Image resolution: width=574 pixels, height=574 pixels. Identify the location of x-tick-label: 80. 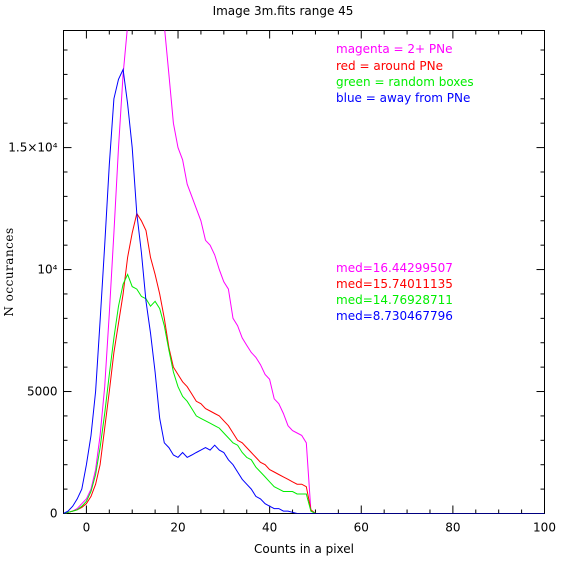
(452, 528).